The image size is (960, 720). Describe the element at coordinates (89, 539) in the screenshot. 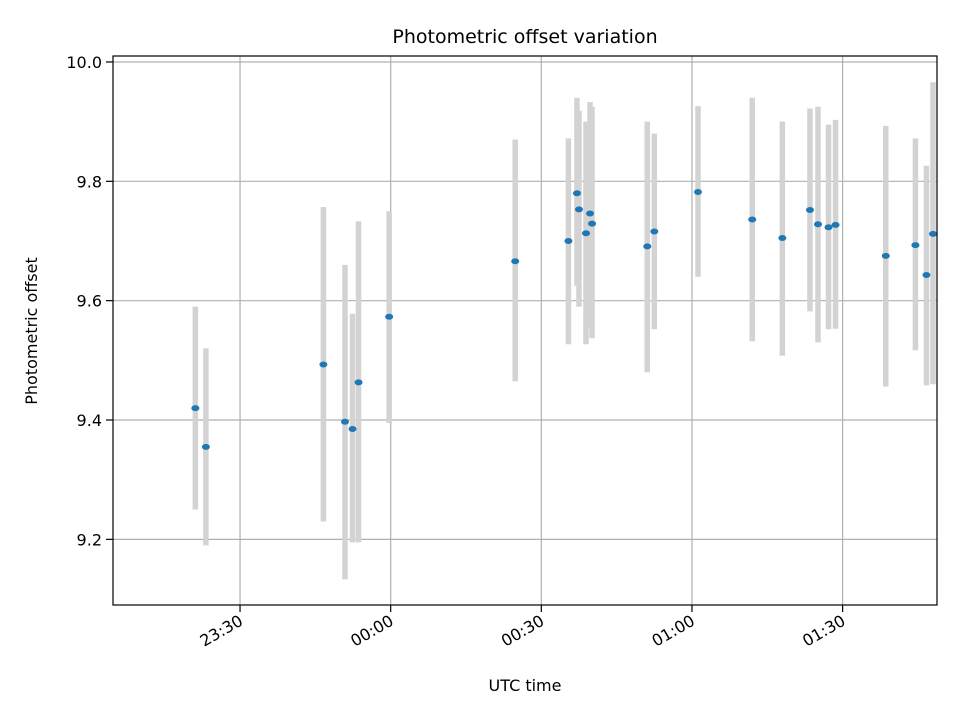

I see `y-tick-label: 9.2` at that location.